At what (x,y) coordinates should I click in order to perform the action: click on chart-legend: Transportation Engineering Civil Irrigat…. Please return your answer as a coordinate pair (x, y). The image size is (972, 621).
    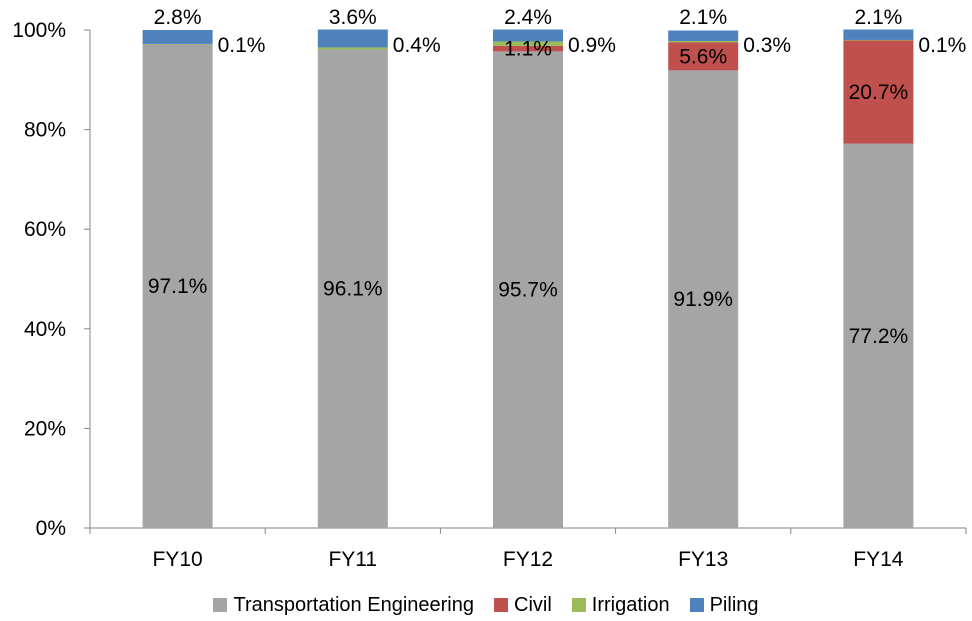
    Looking at the image, I should click on (486, 605).